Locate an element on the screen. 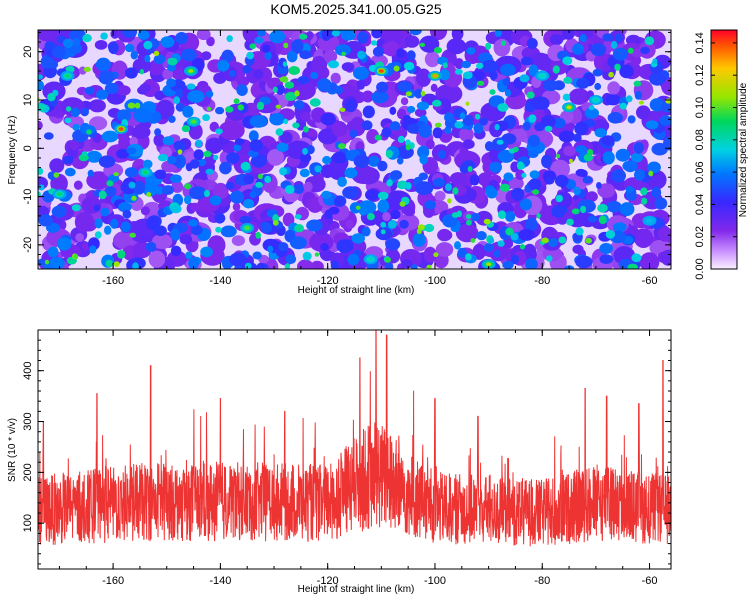  colorbar-tick-label: 0.04 is located at coordinates (700, 204).